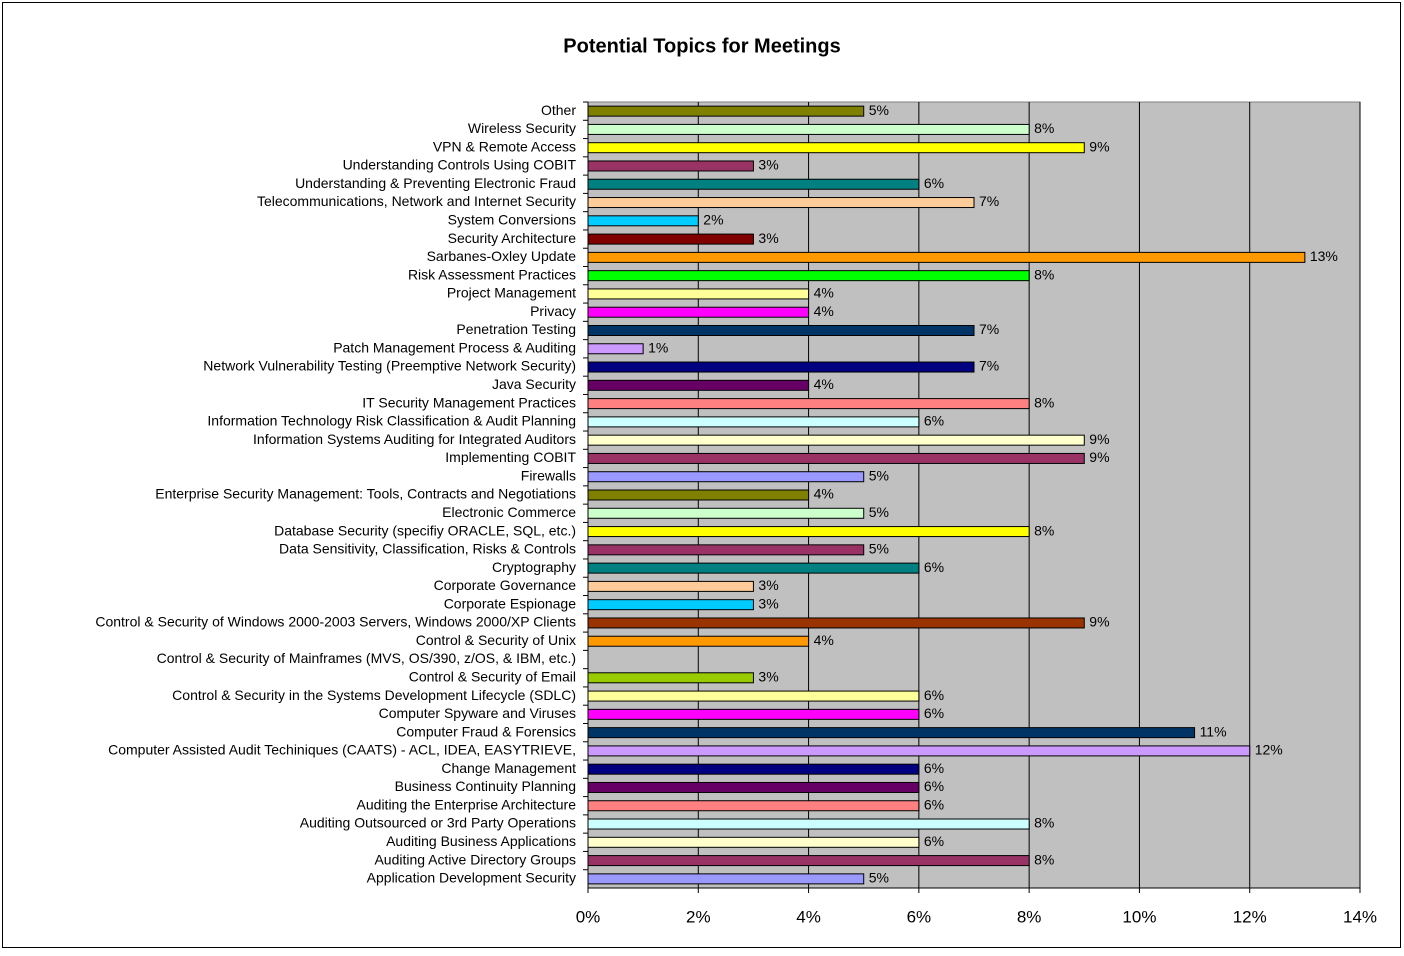 This screenshot has height=956, width=1404. What do you see at coordinates (475, 859) in the screenshot?
I see `y-tick-label: Auditing Active Directory Groups` at bounding box center [475, 859].